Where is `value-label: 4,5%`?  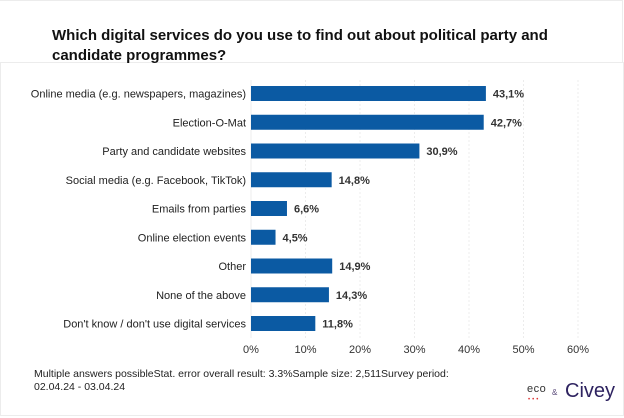 value-label: 4,5% is located at coordinates (295, 238).